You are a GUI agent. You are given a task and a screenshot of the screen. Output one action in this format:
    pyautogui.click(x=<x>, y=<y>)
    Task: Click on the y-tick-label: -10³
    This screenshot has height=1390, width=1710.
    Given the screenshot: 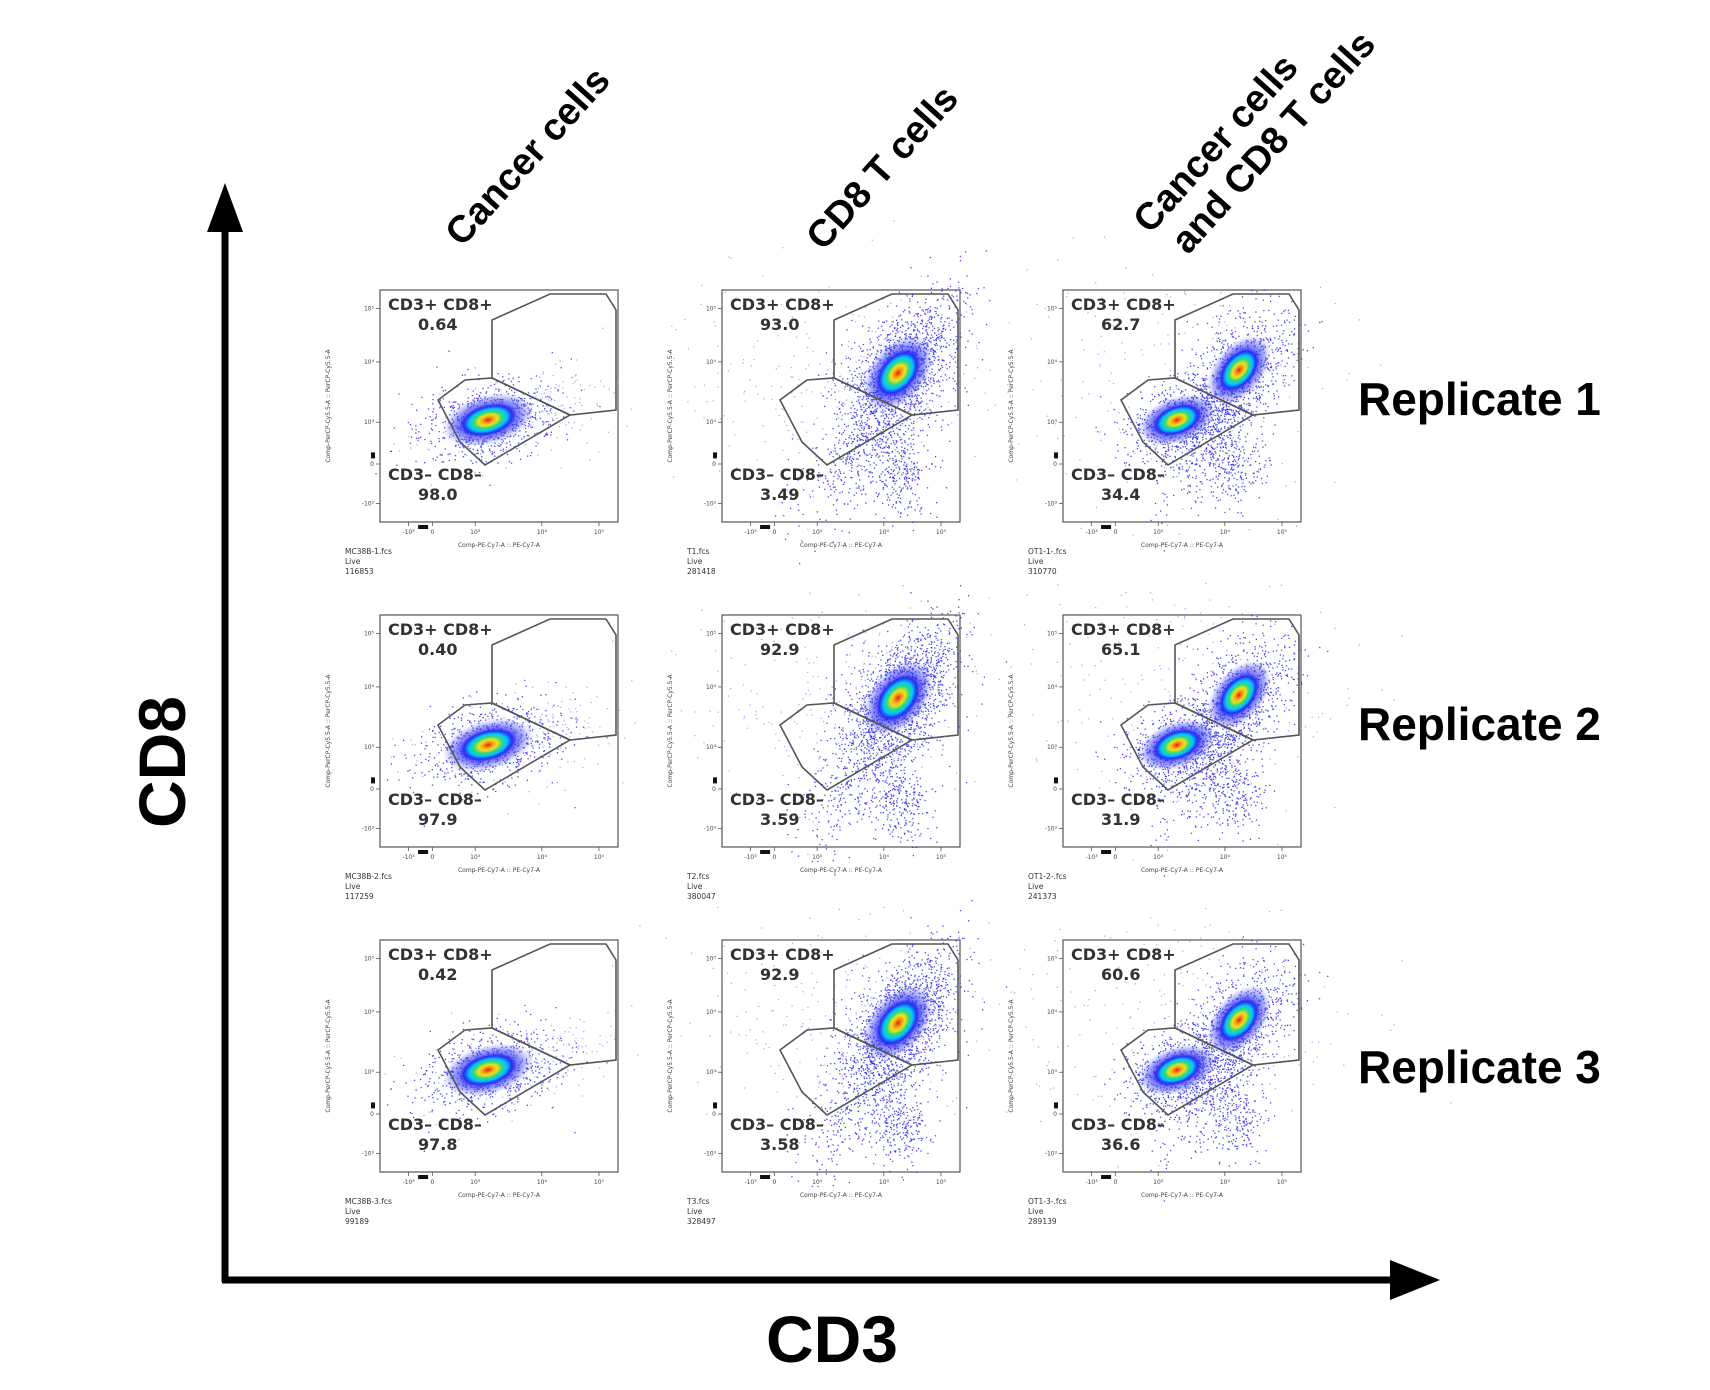 What is the action you would take?
    pyautogui.click(x=710, y=503)
    